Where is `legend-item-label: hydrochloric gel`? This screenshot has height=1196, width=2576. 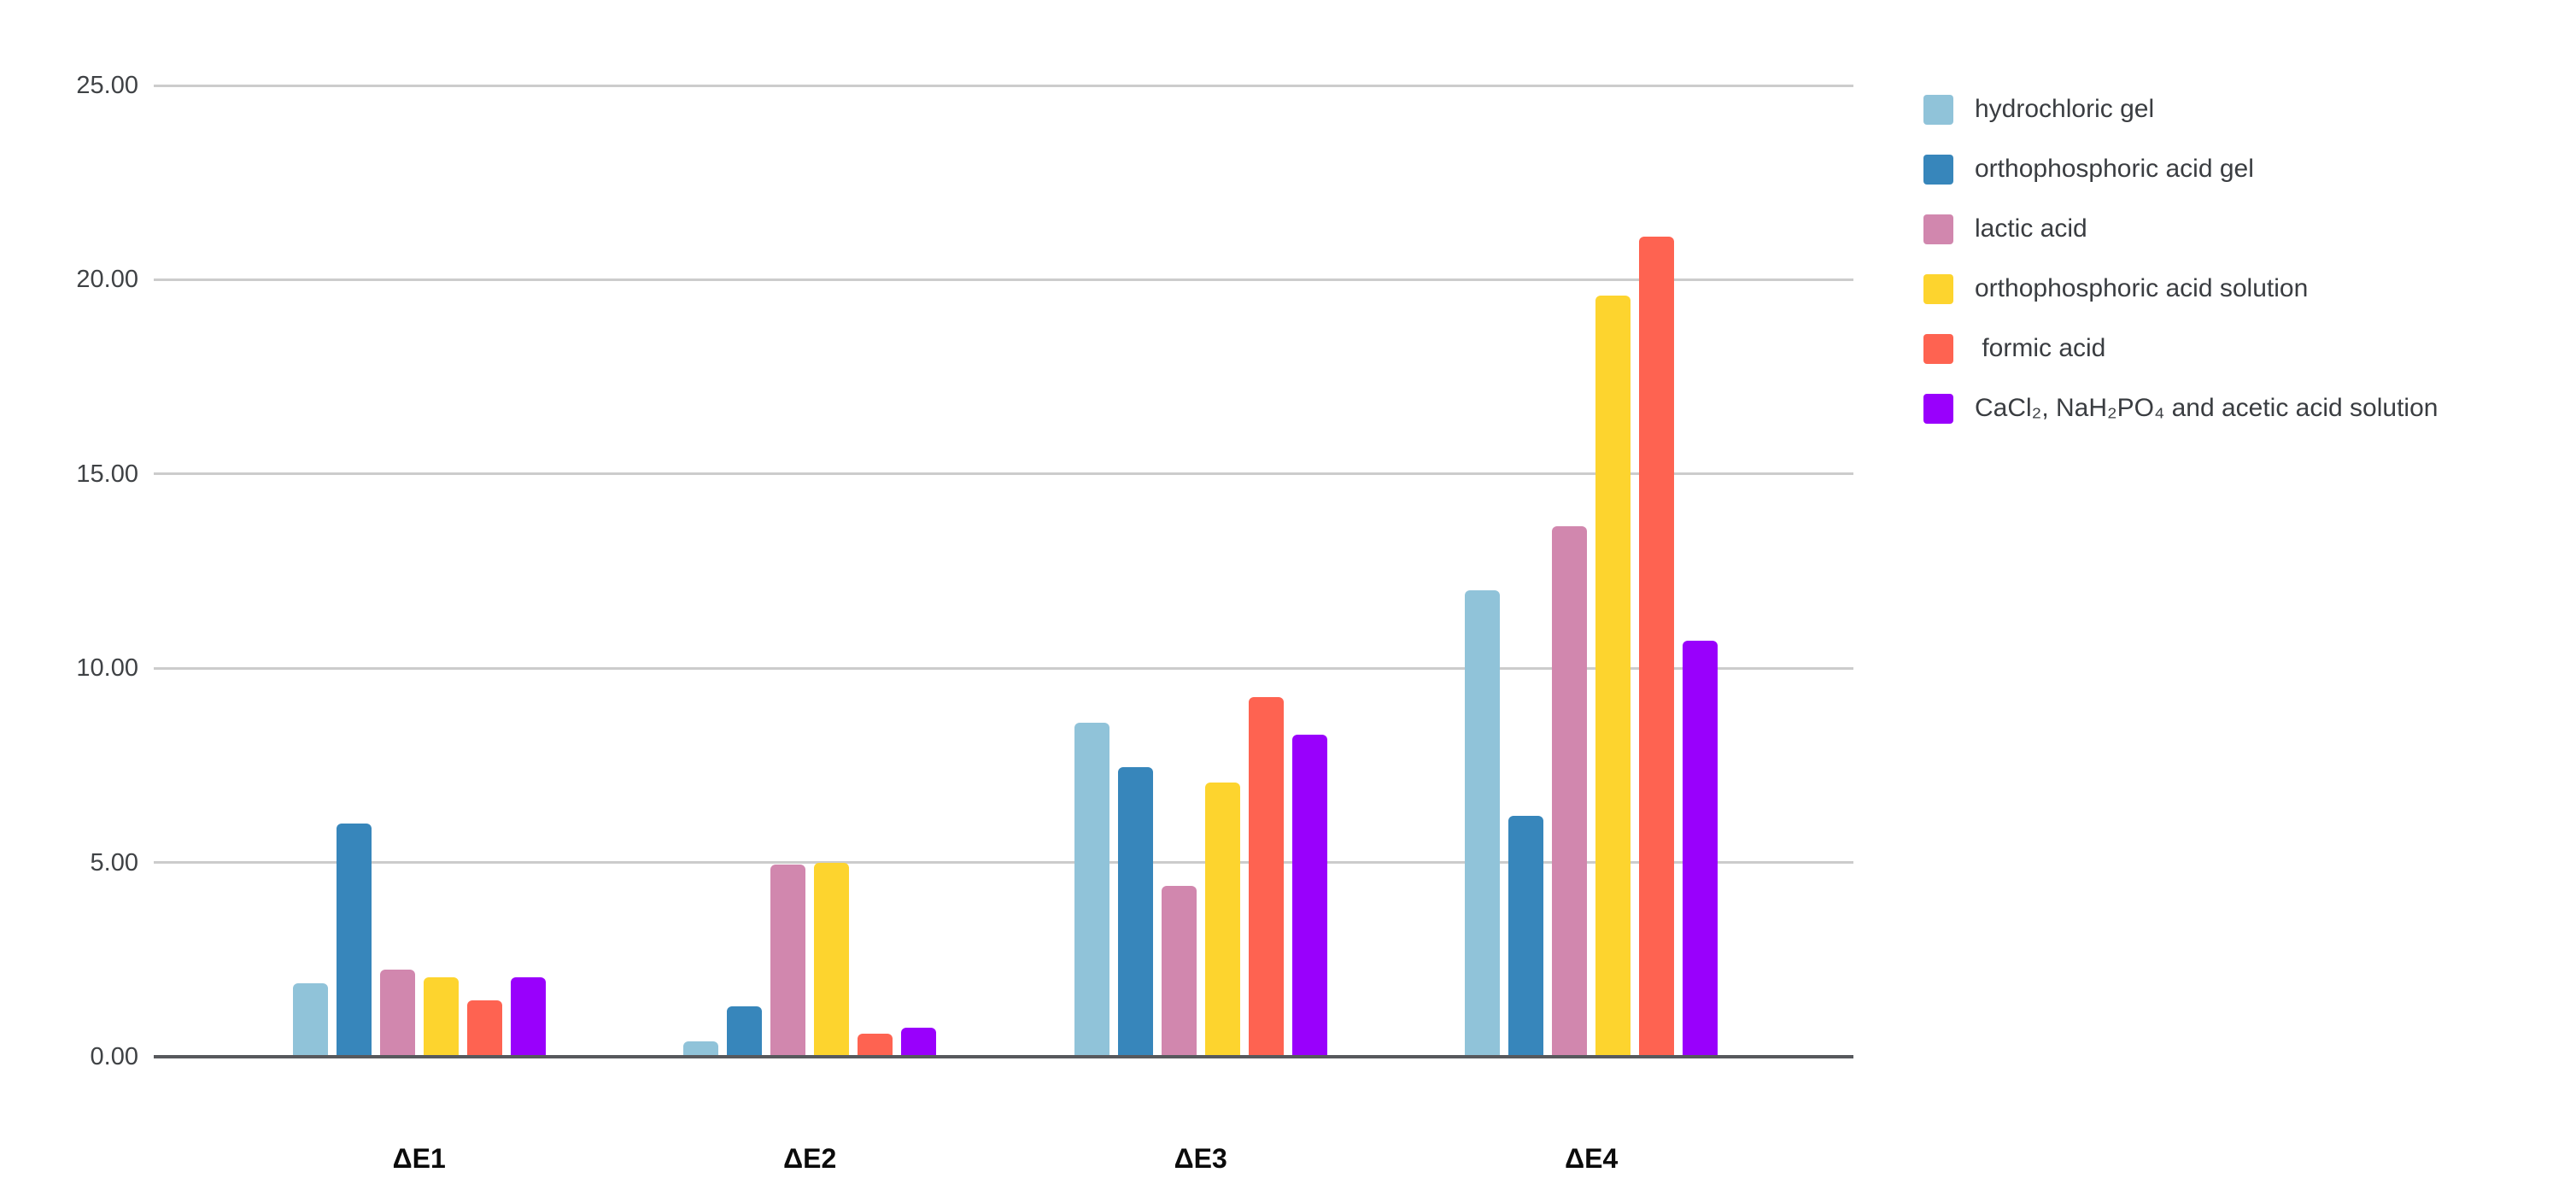
legend-item-label: hydrochloric gel is located at coordinates (2065, 109).